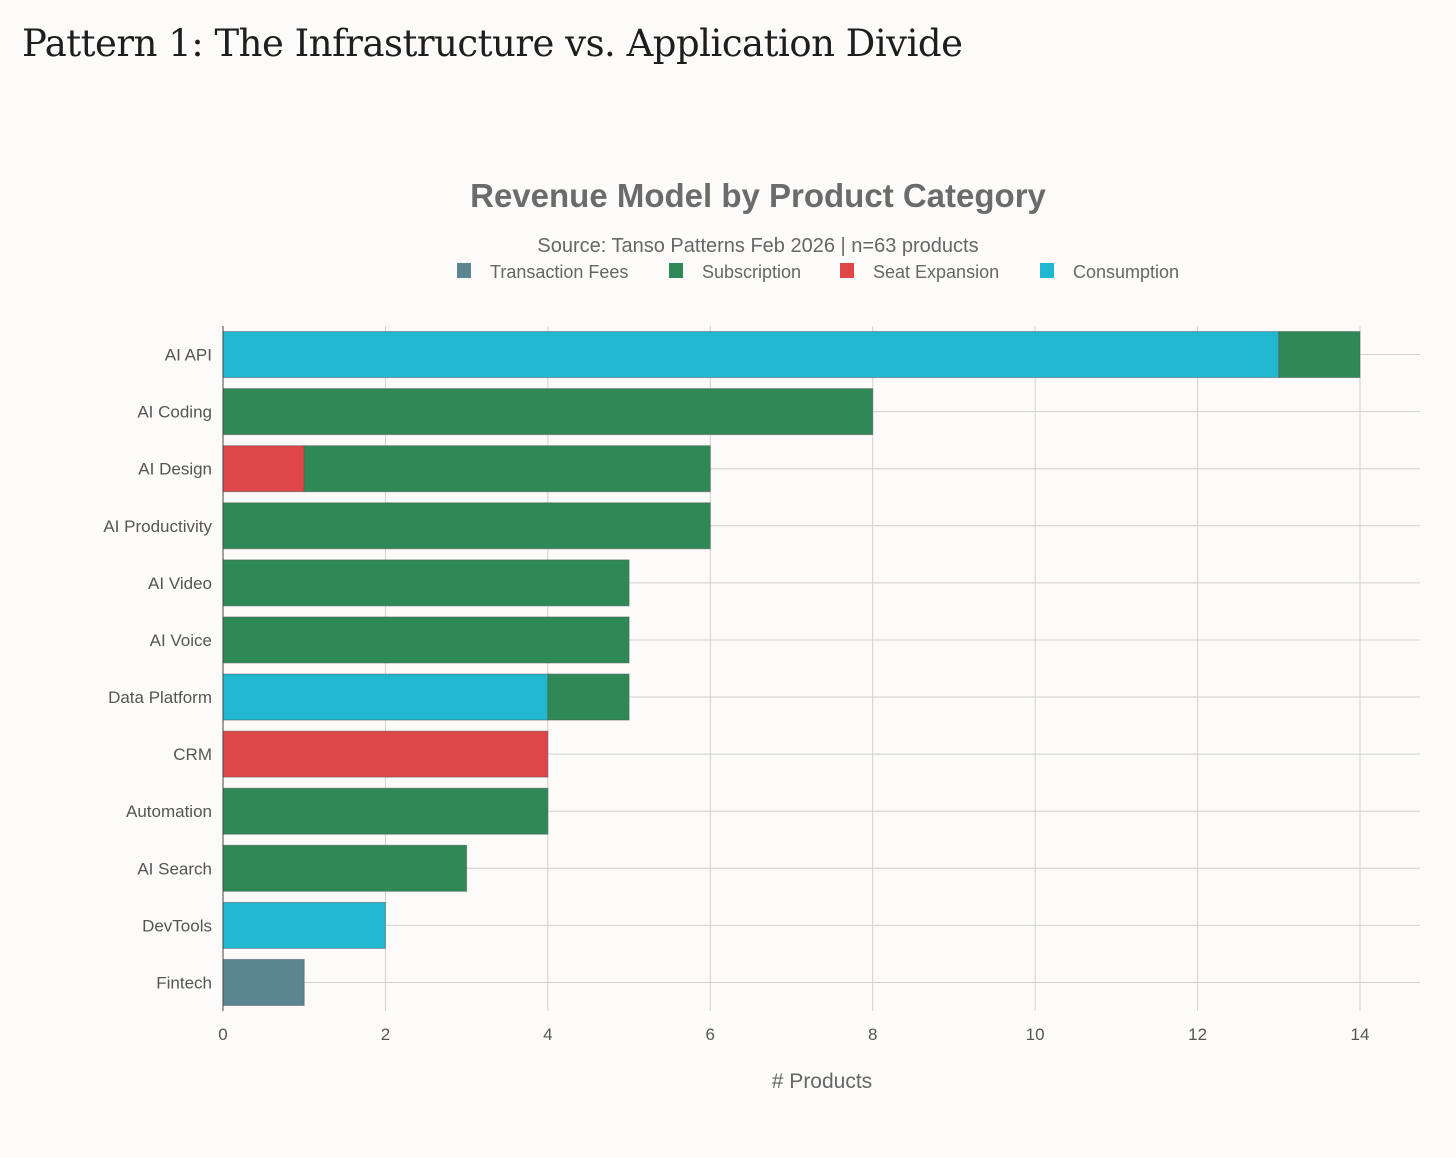  I want to click on y-tick-label: AI Coding, so click(174, 412).